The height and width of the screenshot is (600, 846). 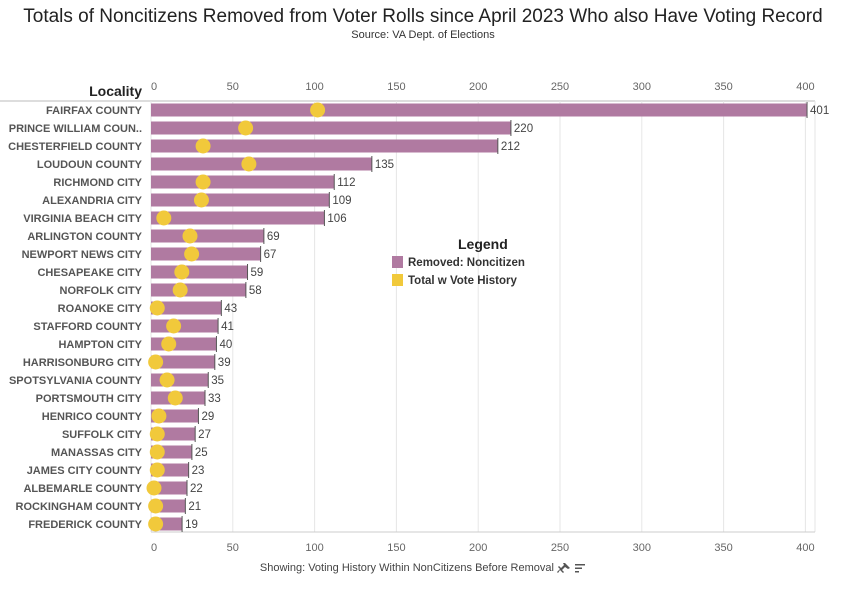 I want to click on category-label: SUFFOLK CITY, so click(x=102, y=435).